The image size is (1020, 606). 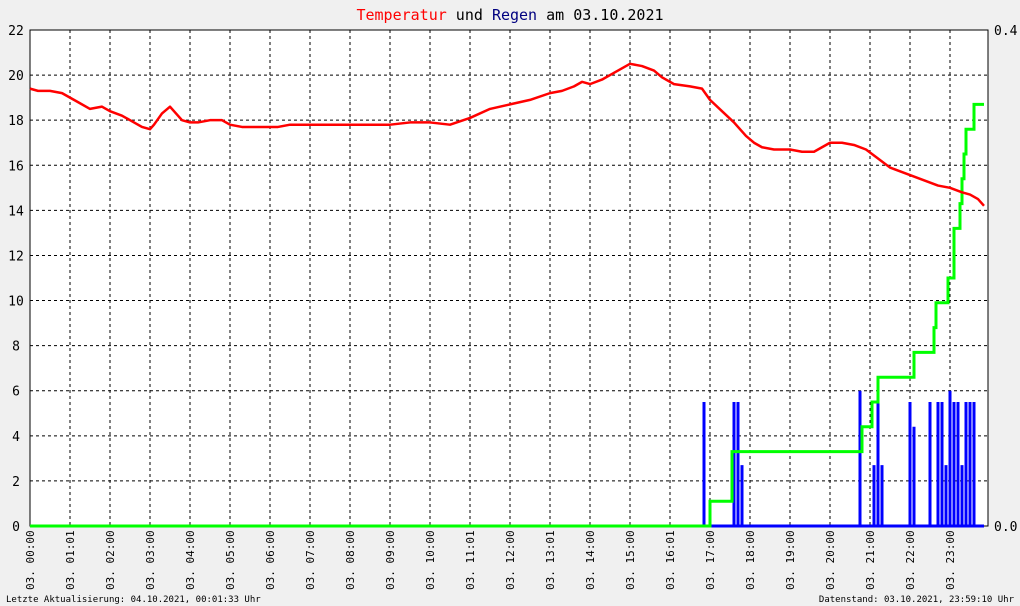 What do you see at coordinates (670, 560) in the screenshot?
I see `x-tick-label: 03. 16:01` at bounding box center [670, 560].